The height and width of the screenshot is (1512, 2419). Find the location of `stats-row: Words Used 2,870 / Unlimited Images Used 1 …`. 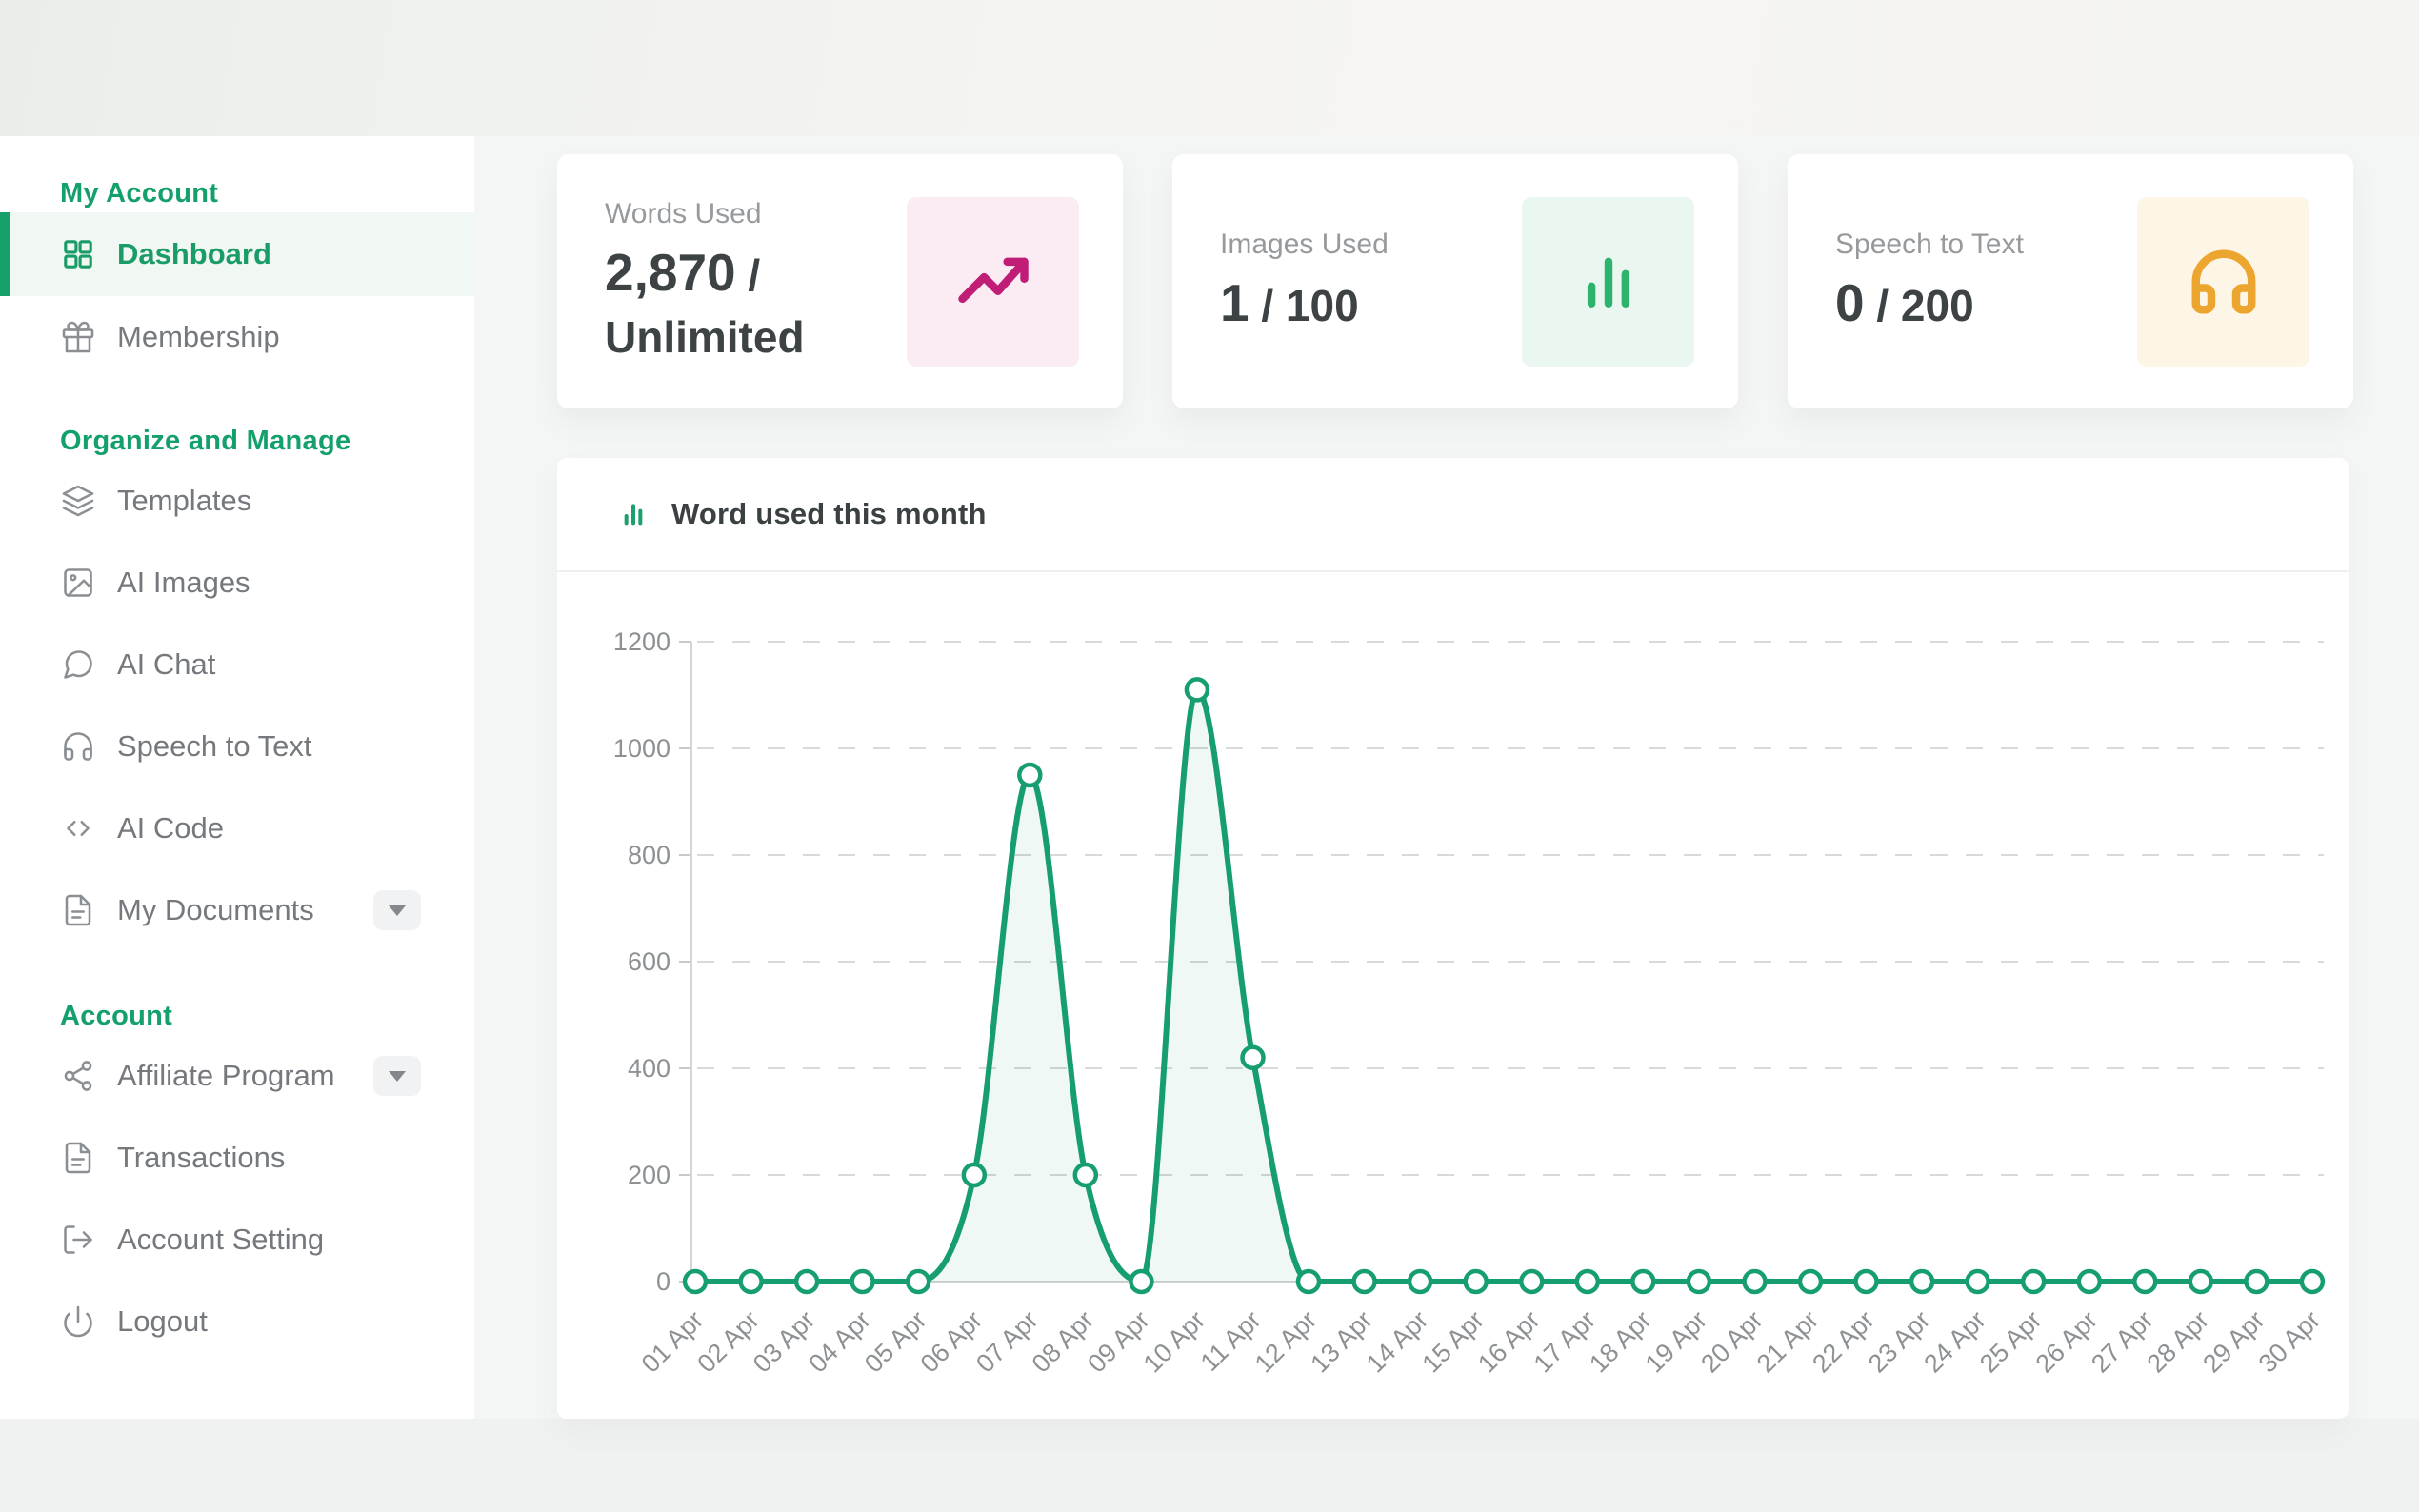

stats-row: Words Used 2,870 / Unlimited Images Used 1 … is located at coordinates (1455, 281).